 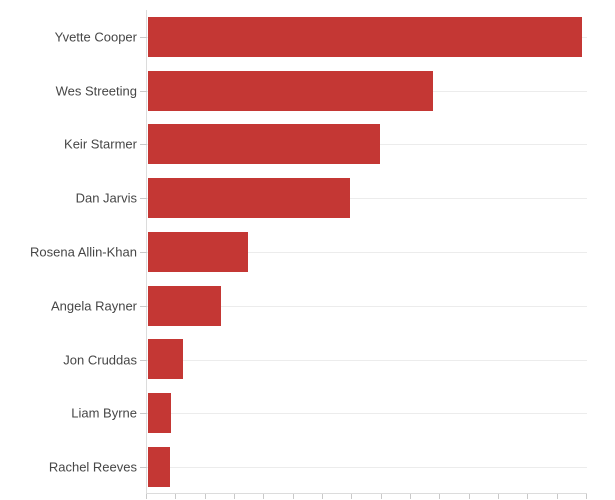 What do you see at coordinates (83, 252) in the screenshot?
I see `category-label: Rosena Allin-Khan` at bounding box center [83, 252].